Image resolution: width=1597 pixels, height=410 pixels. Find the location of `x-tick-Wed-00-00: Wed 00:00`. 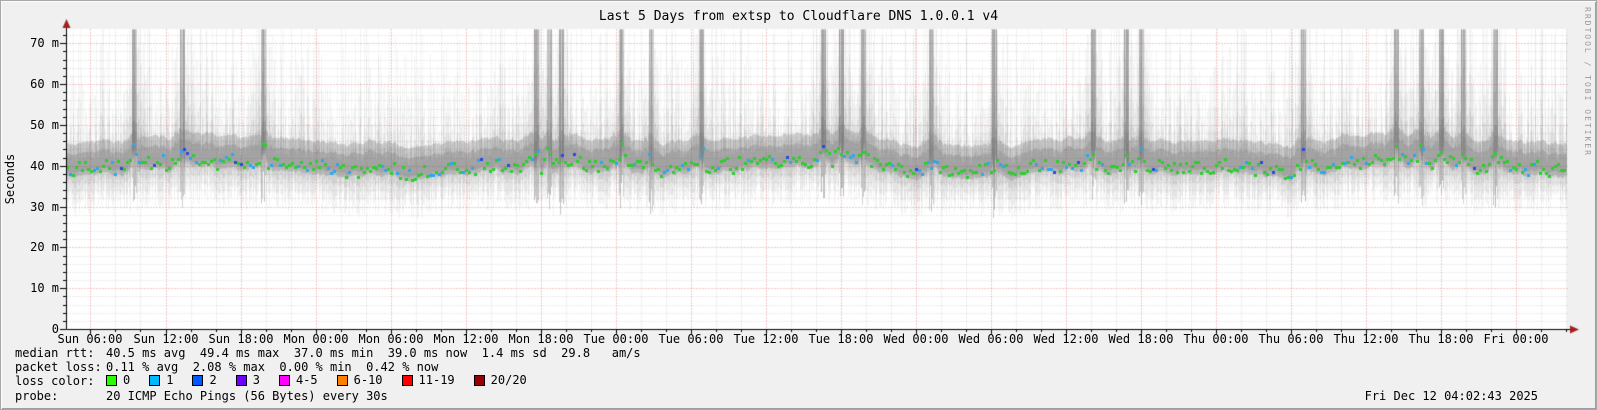

x-tick-Wed-00-00: Wed 00:00 is located at coordinates (916, 339).